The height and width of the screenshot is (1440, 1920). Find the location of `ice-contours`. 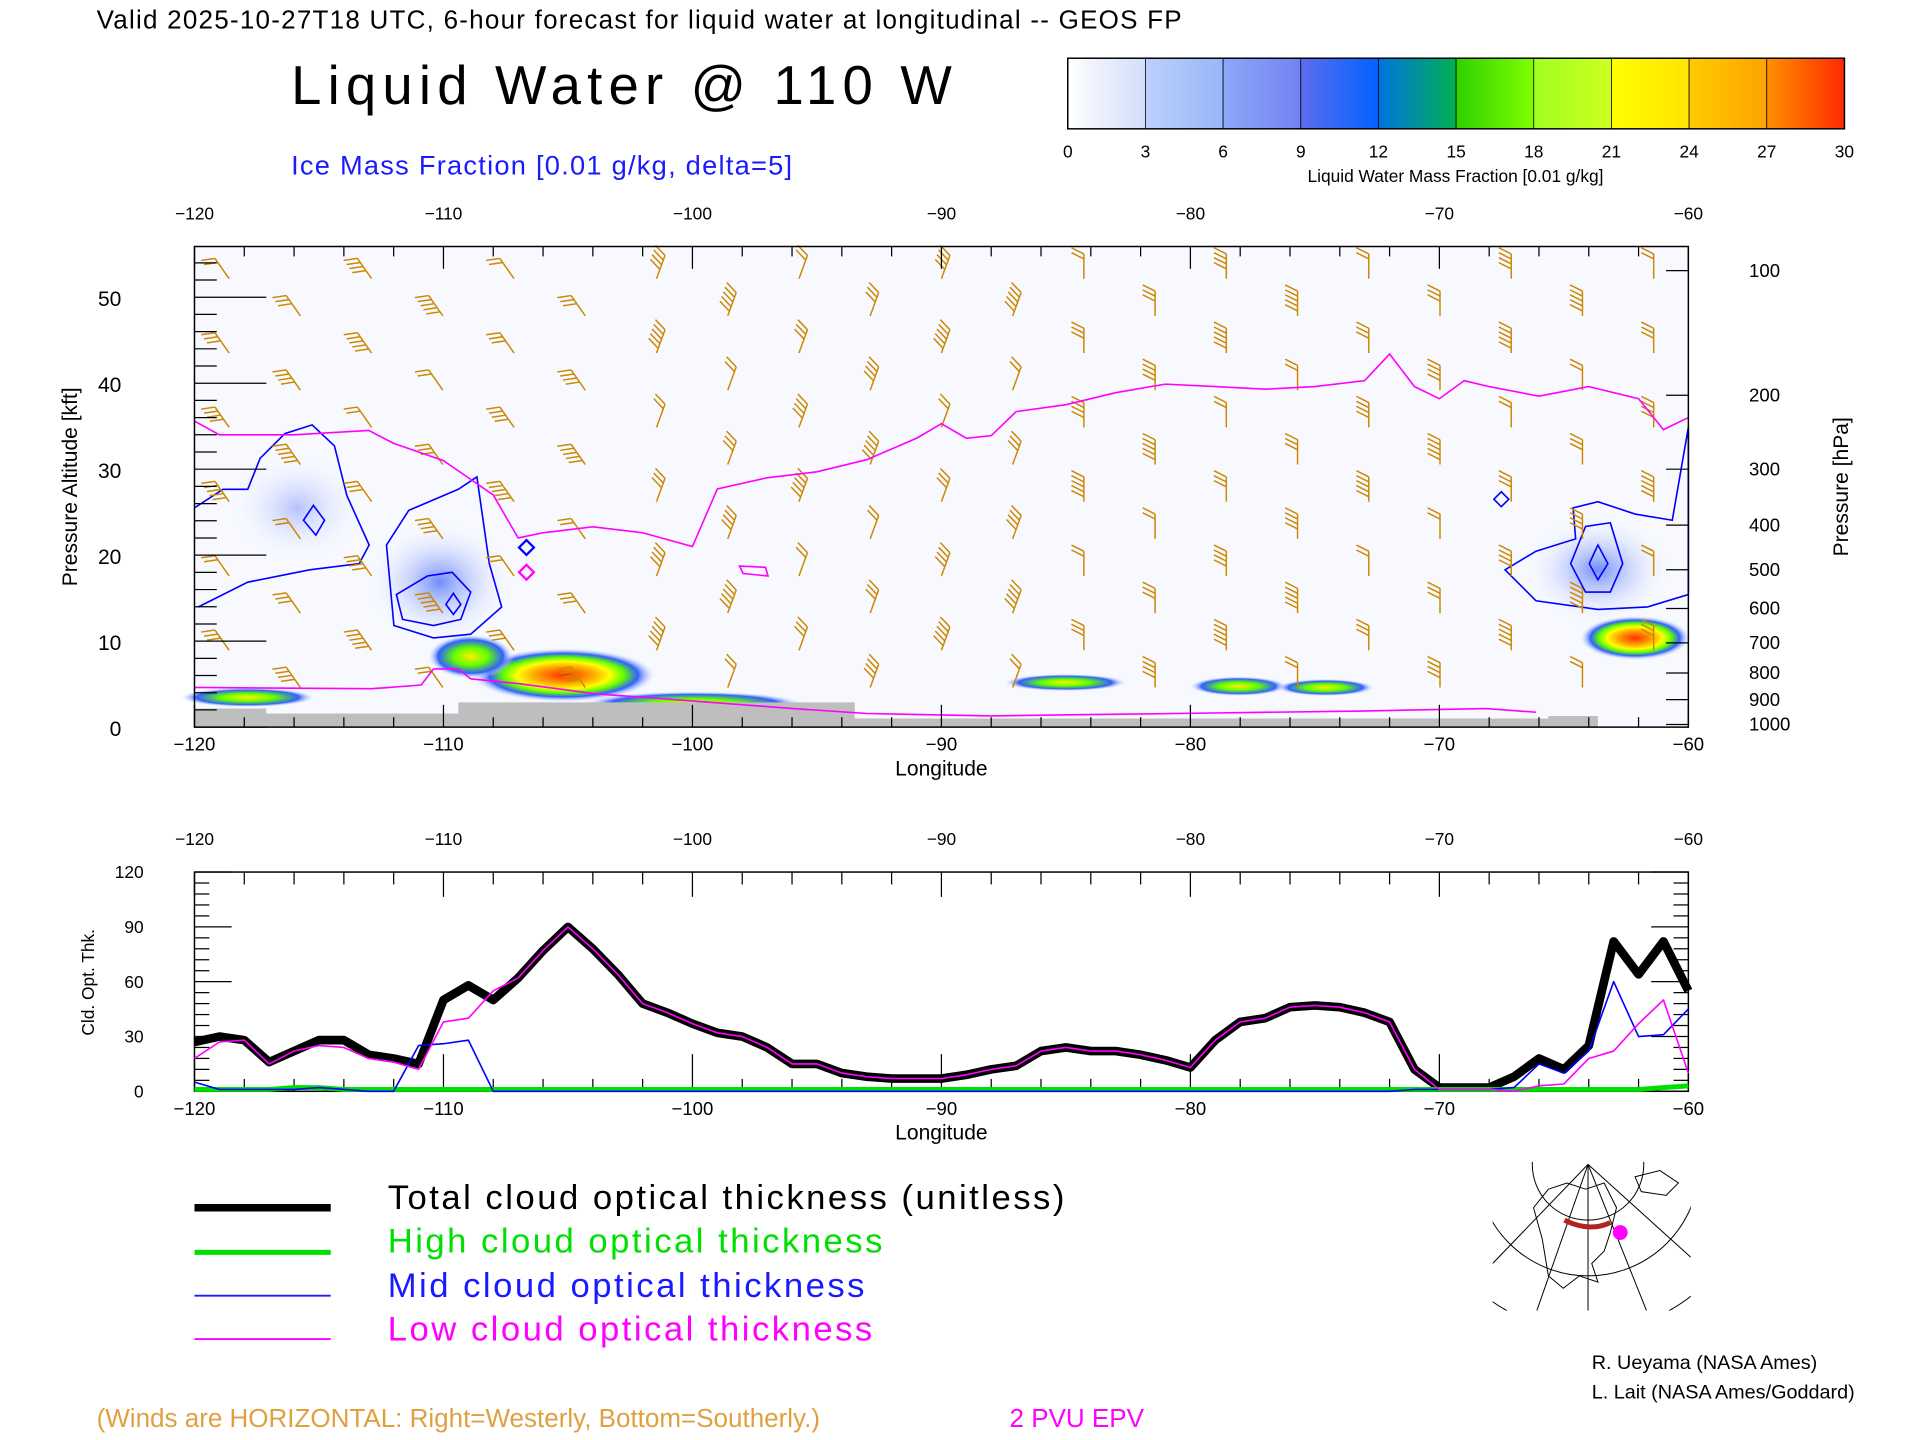

ice-contours is located at coordinates (942, 531).